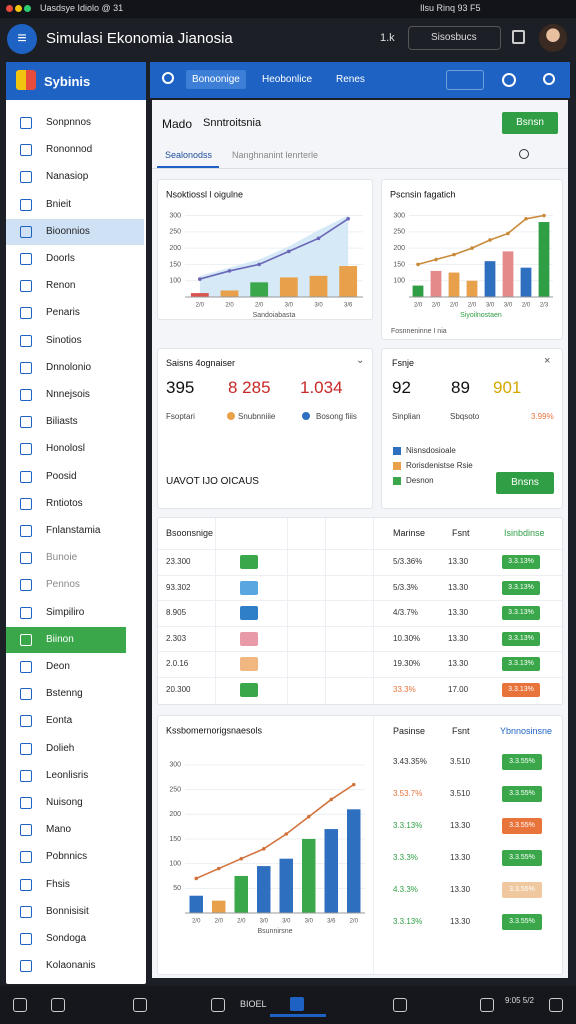 The height and width of the screenshot is (1024, 576). What do you see at coordinates (178, 561) in the screenshot?
I see `cell: 23.300` at bounding box center [178, 561].